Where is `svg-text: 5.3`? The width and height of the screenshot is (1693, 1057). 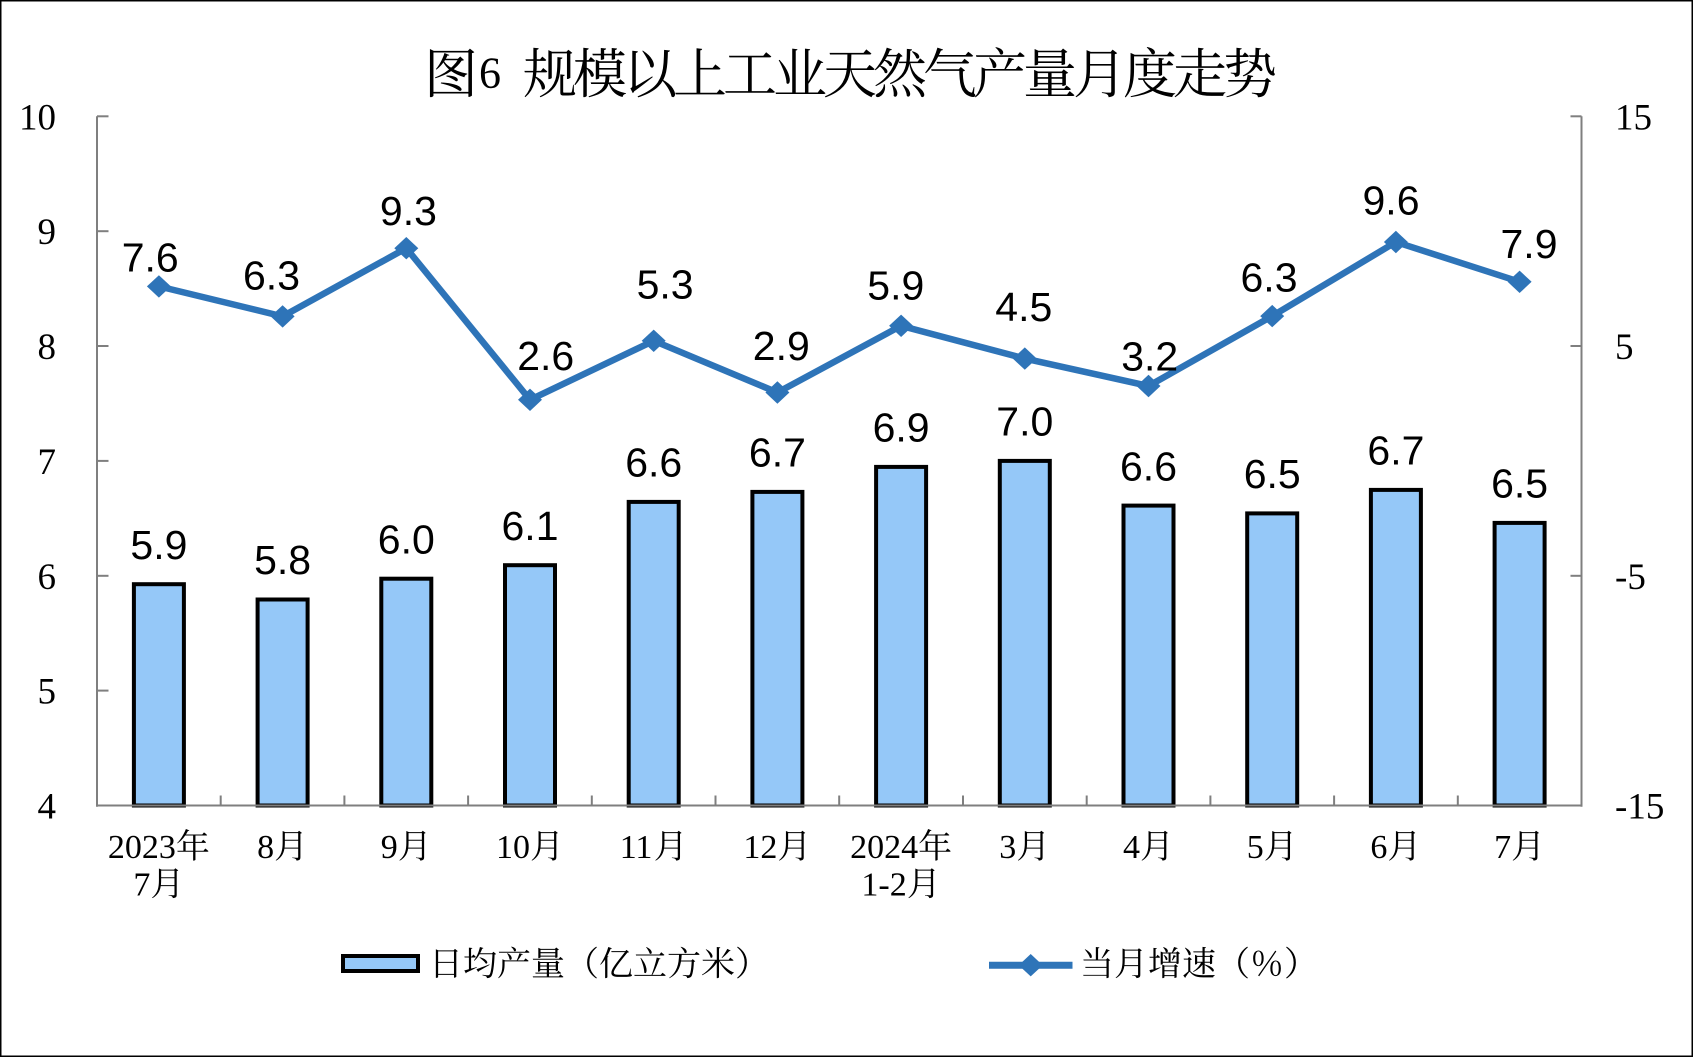
svg-text: 5.3 is located at coordinates (665, 284).